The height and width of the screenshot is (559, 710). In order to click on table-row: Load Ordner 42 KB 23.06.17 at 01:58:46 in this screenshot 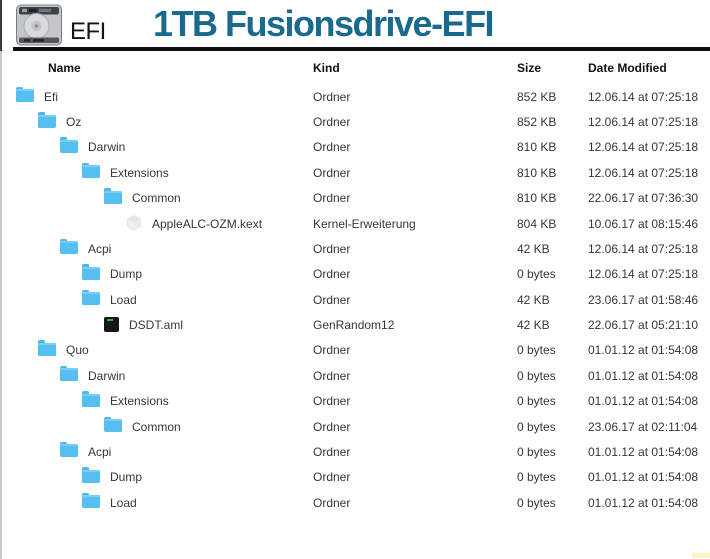, I will do `click(355, 299)`.